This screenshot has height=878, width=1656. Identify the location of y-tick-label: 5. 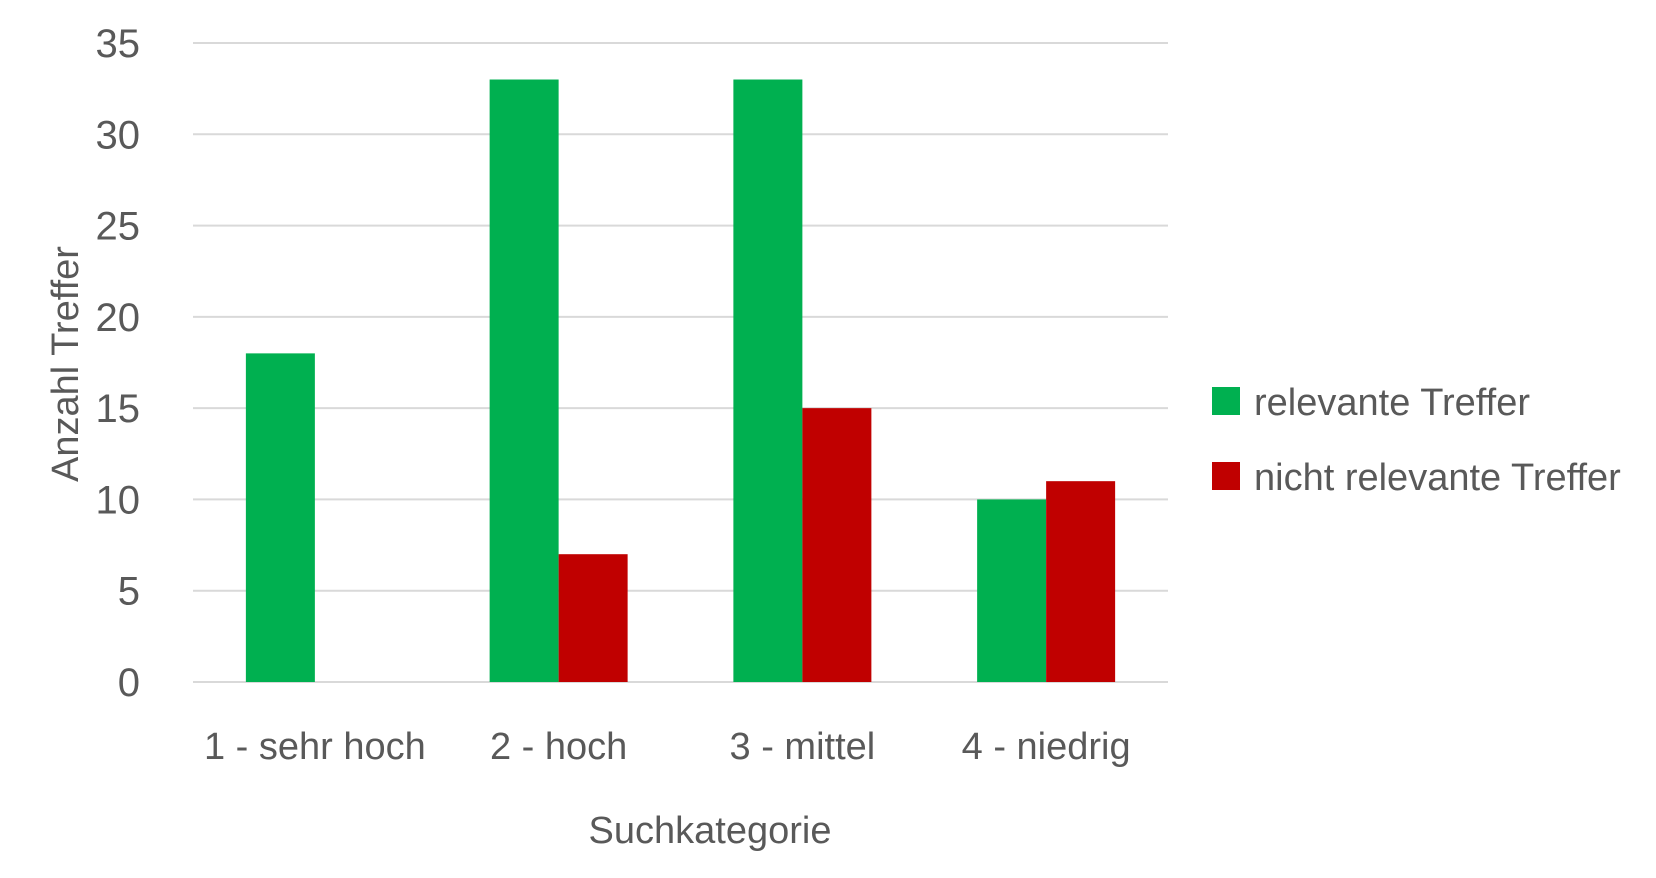
(129, 592).